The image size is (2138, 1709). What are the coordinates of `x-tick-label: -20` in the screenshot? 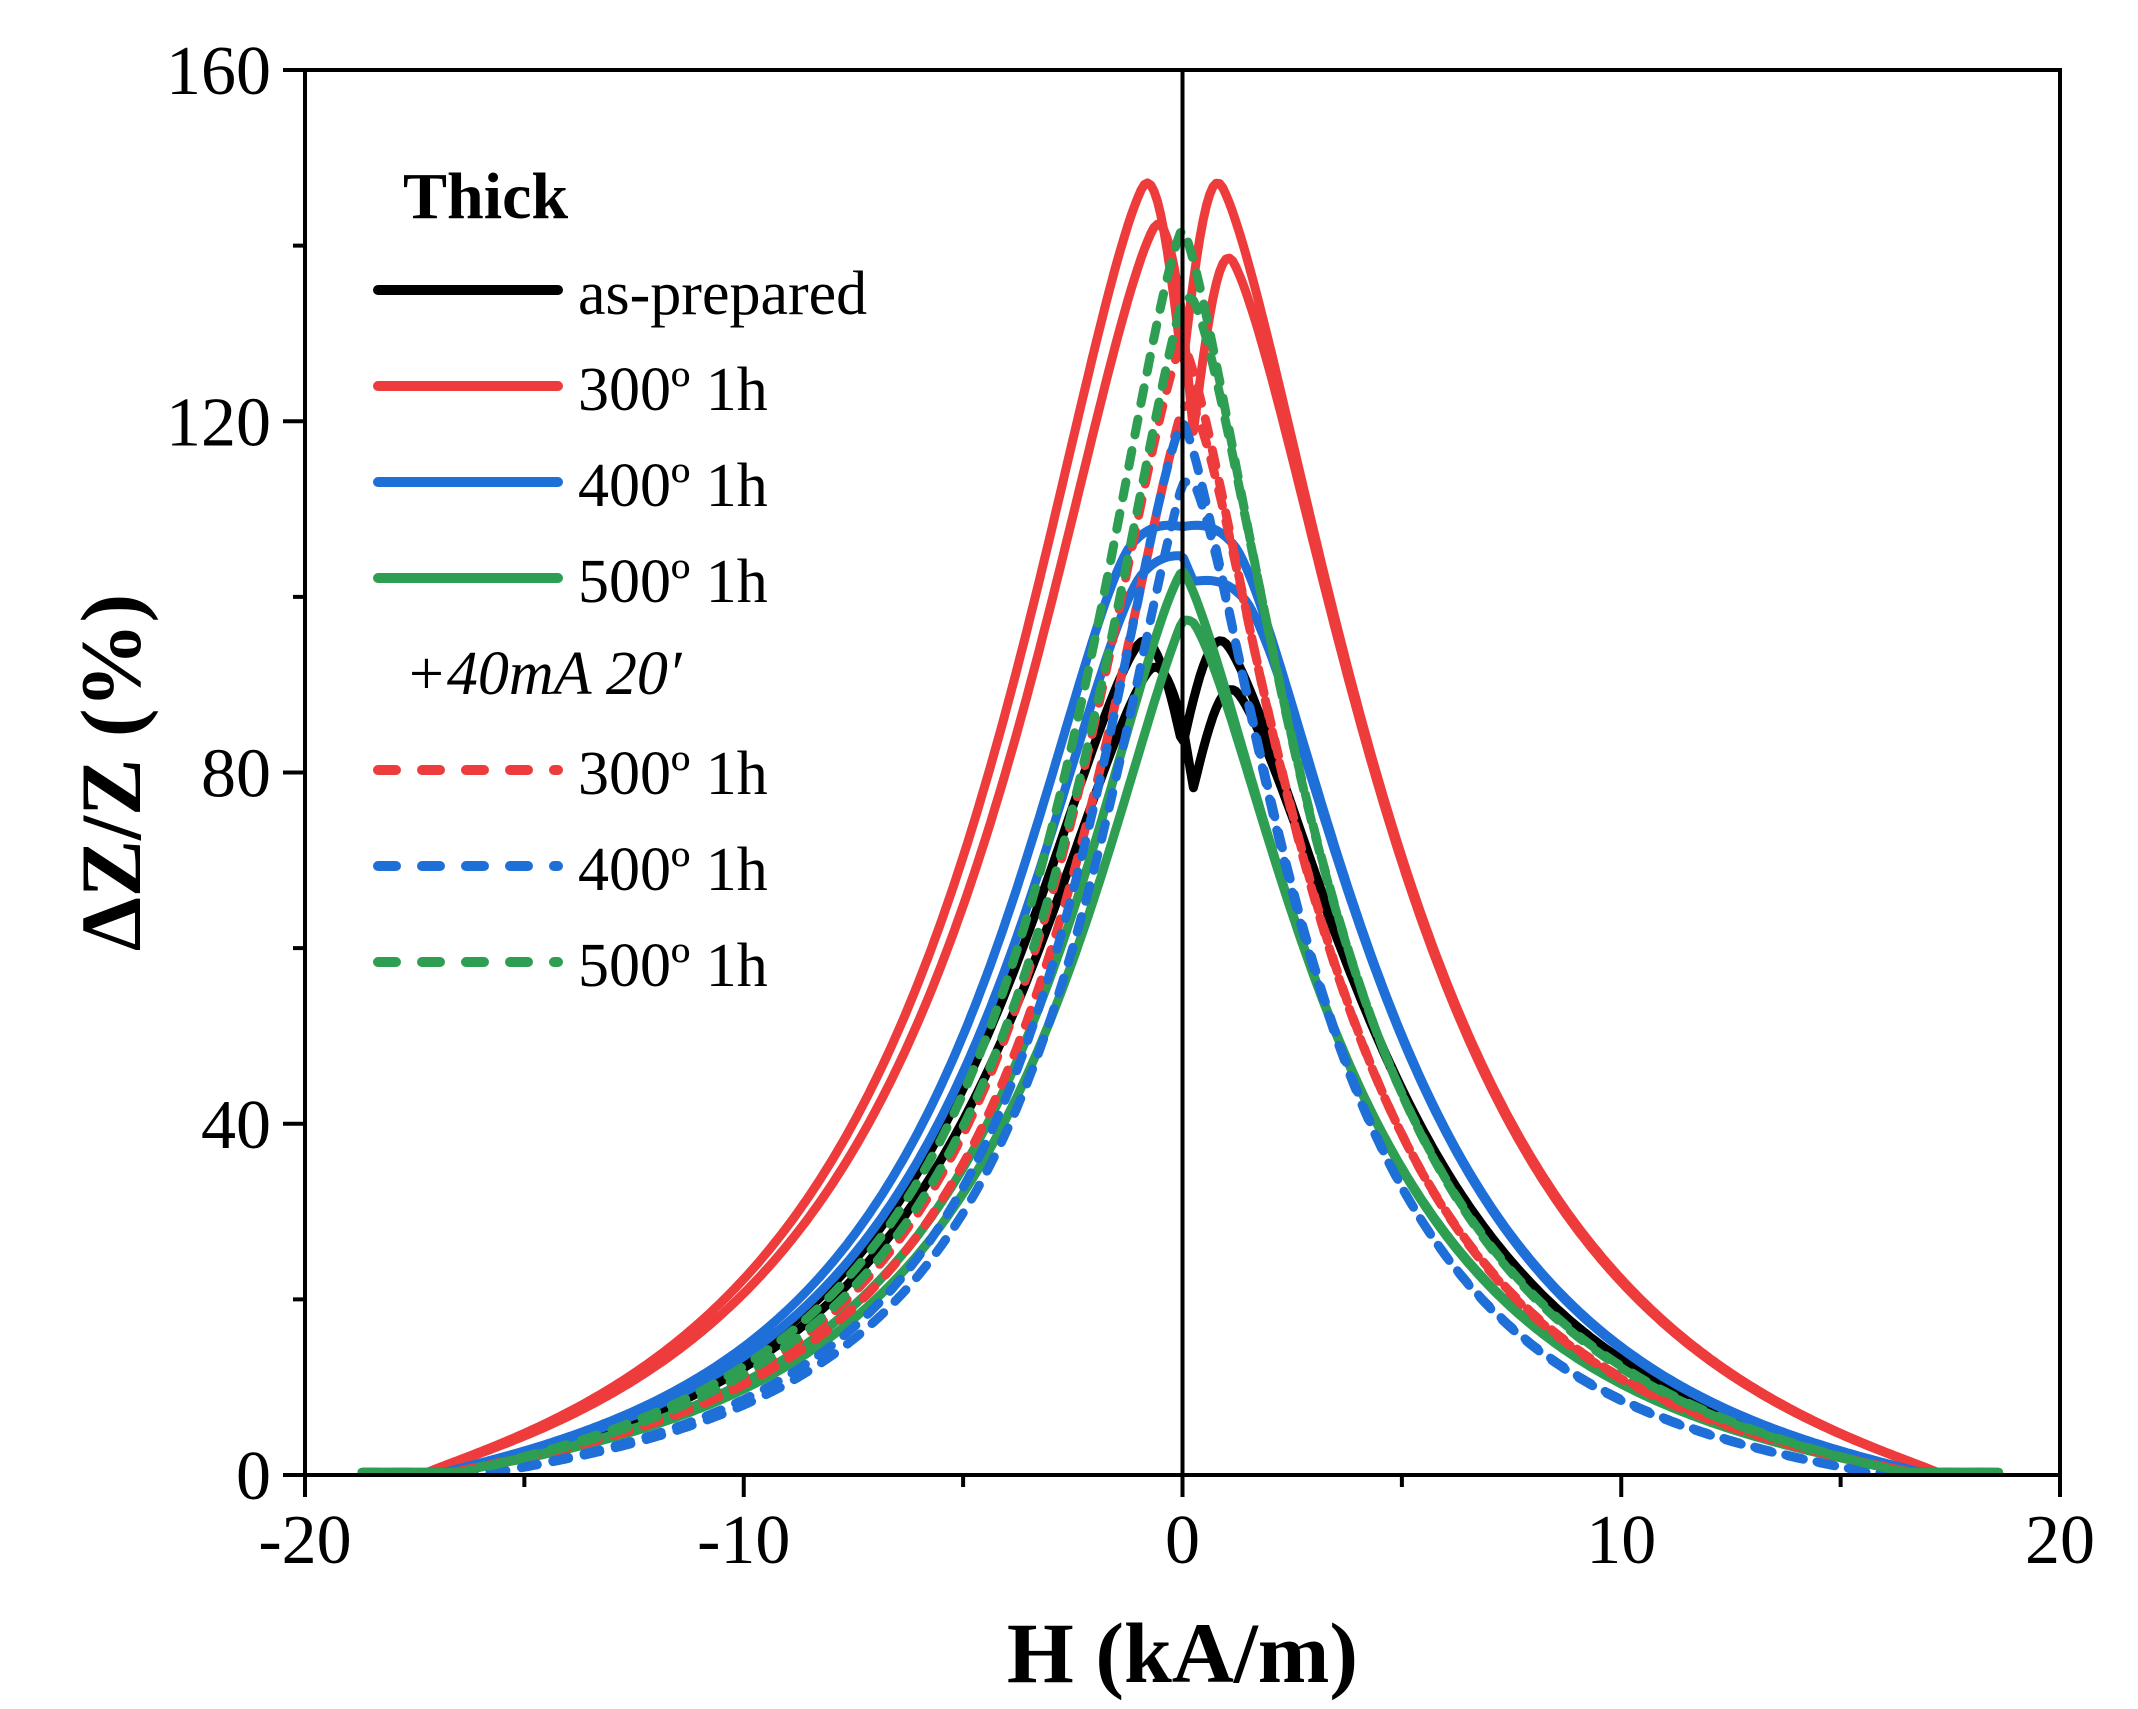 It's located at (304, 1540).